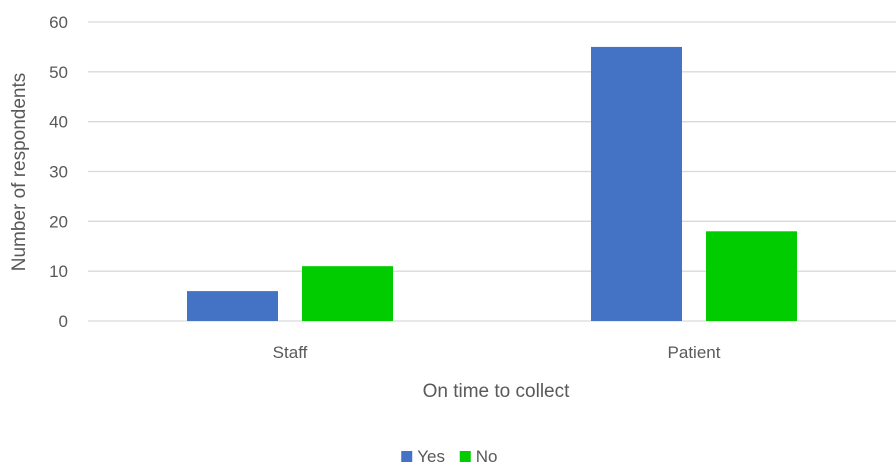  What do you see at coordinates (449, 456) in the screenshot?
I see `legend: Yes No` at bounding box center [449, 456].